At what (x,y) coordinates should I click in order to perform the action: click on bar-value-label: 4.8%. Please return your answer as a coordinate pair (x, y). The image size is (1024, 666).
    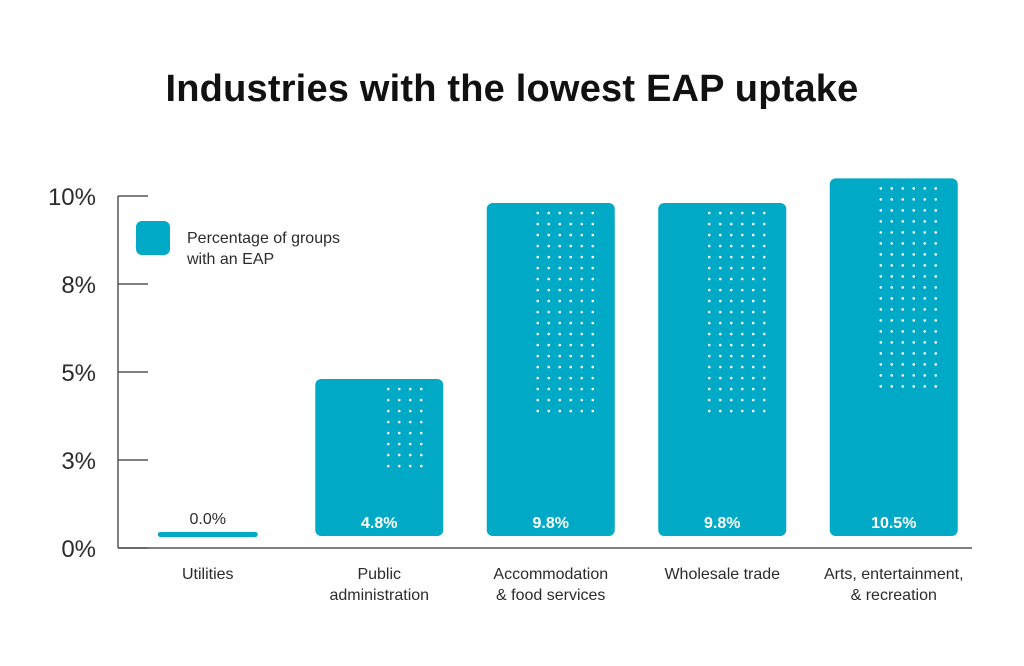
    Looking at the image, I should click on (379, 523).